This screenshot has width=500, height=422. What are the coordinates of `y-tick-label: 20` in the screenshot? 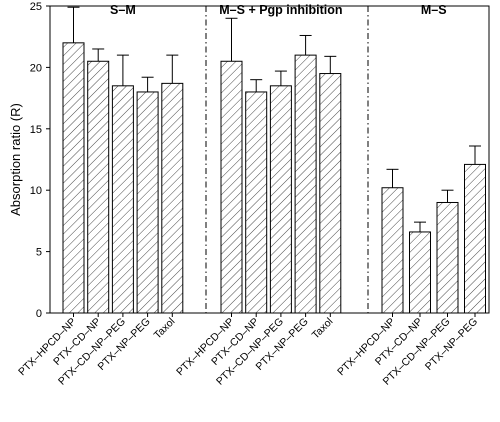 It's located at (36, 68).